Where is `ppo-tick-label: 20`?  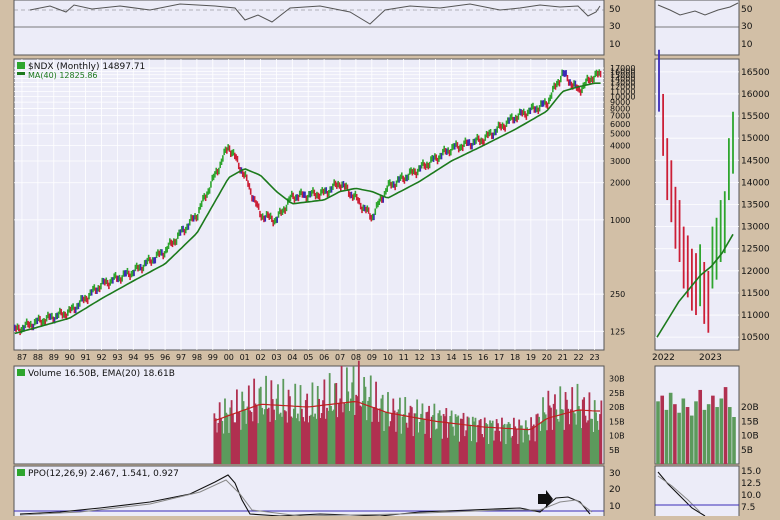 ppo-tick-label: 20 is located at coordinates (615, 490).